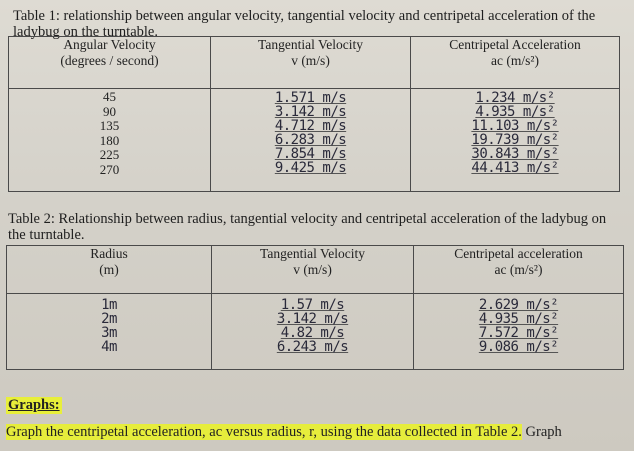 This screenshot has height=451, width=634. I want to click on handwritten-tangential: 1.571 m/s, so click(310, 98).